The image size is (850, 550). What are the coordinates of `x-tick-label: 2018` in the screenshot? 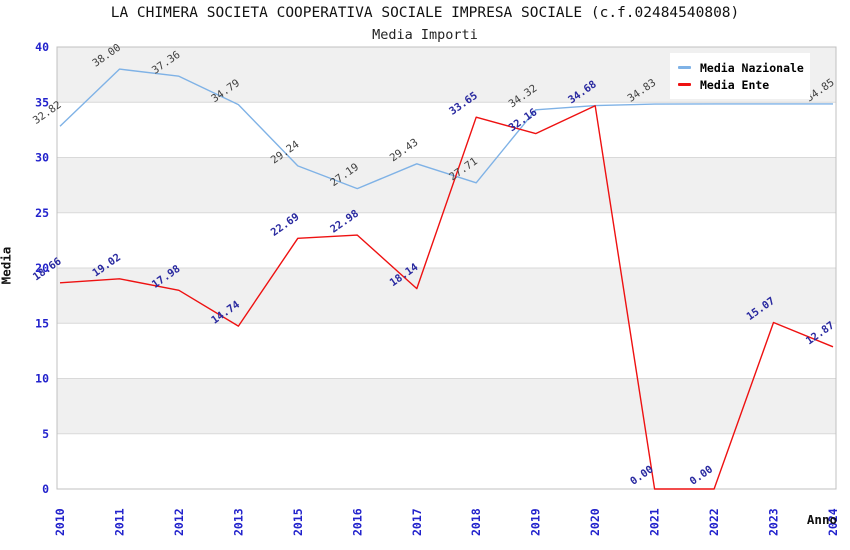 It's located at (476, 522).